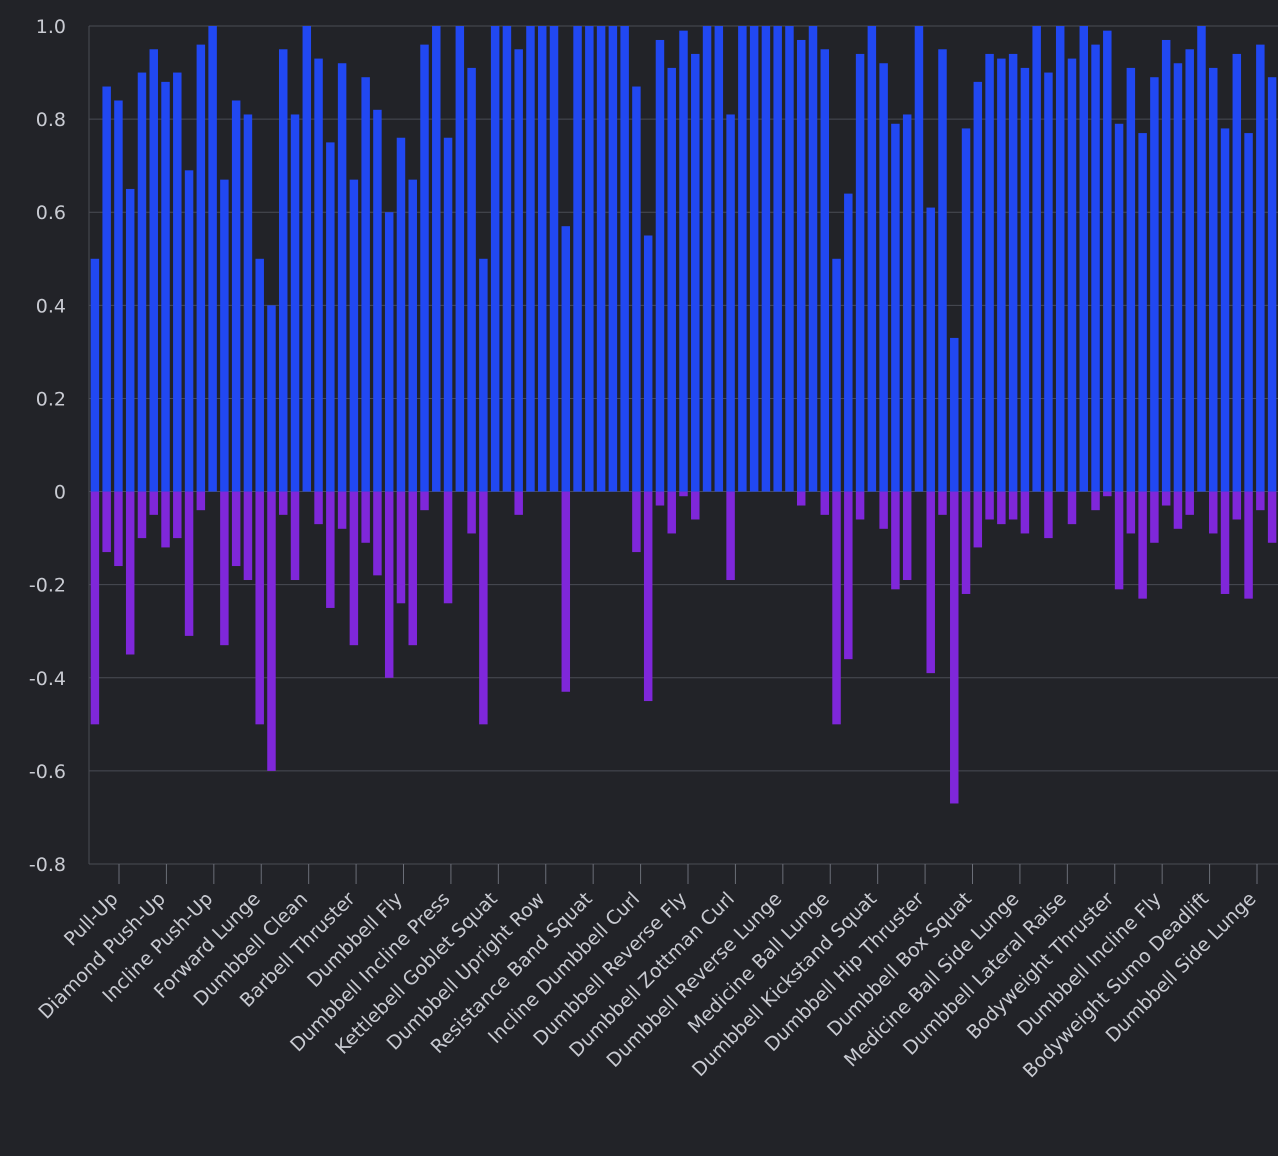  I want to click on y-axis: 1.0 0.8 0.6 0.4 0.2 0 -0.2 -0.4 -0.6 -0.8, so click(59, 446).